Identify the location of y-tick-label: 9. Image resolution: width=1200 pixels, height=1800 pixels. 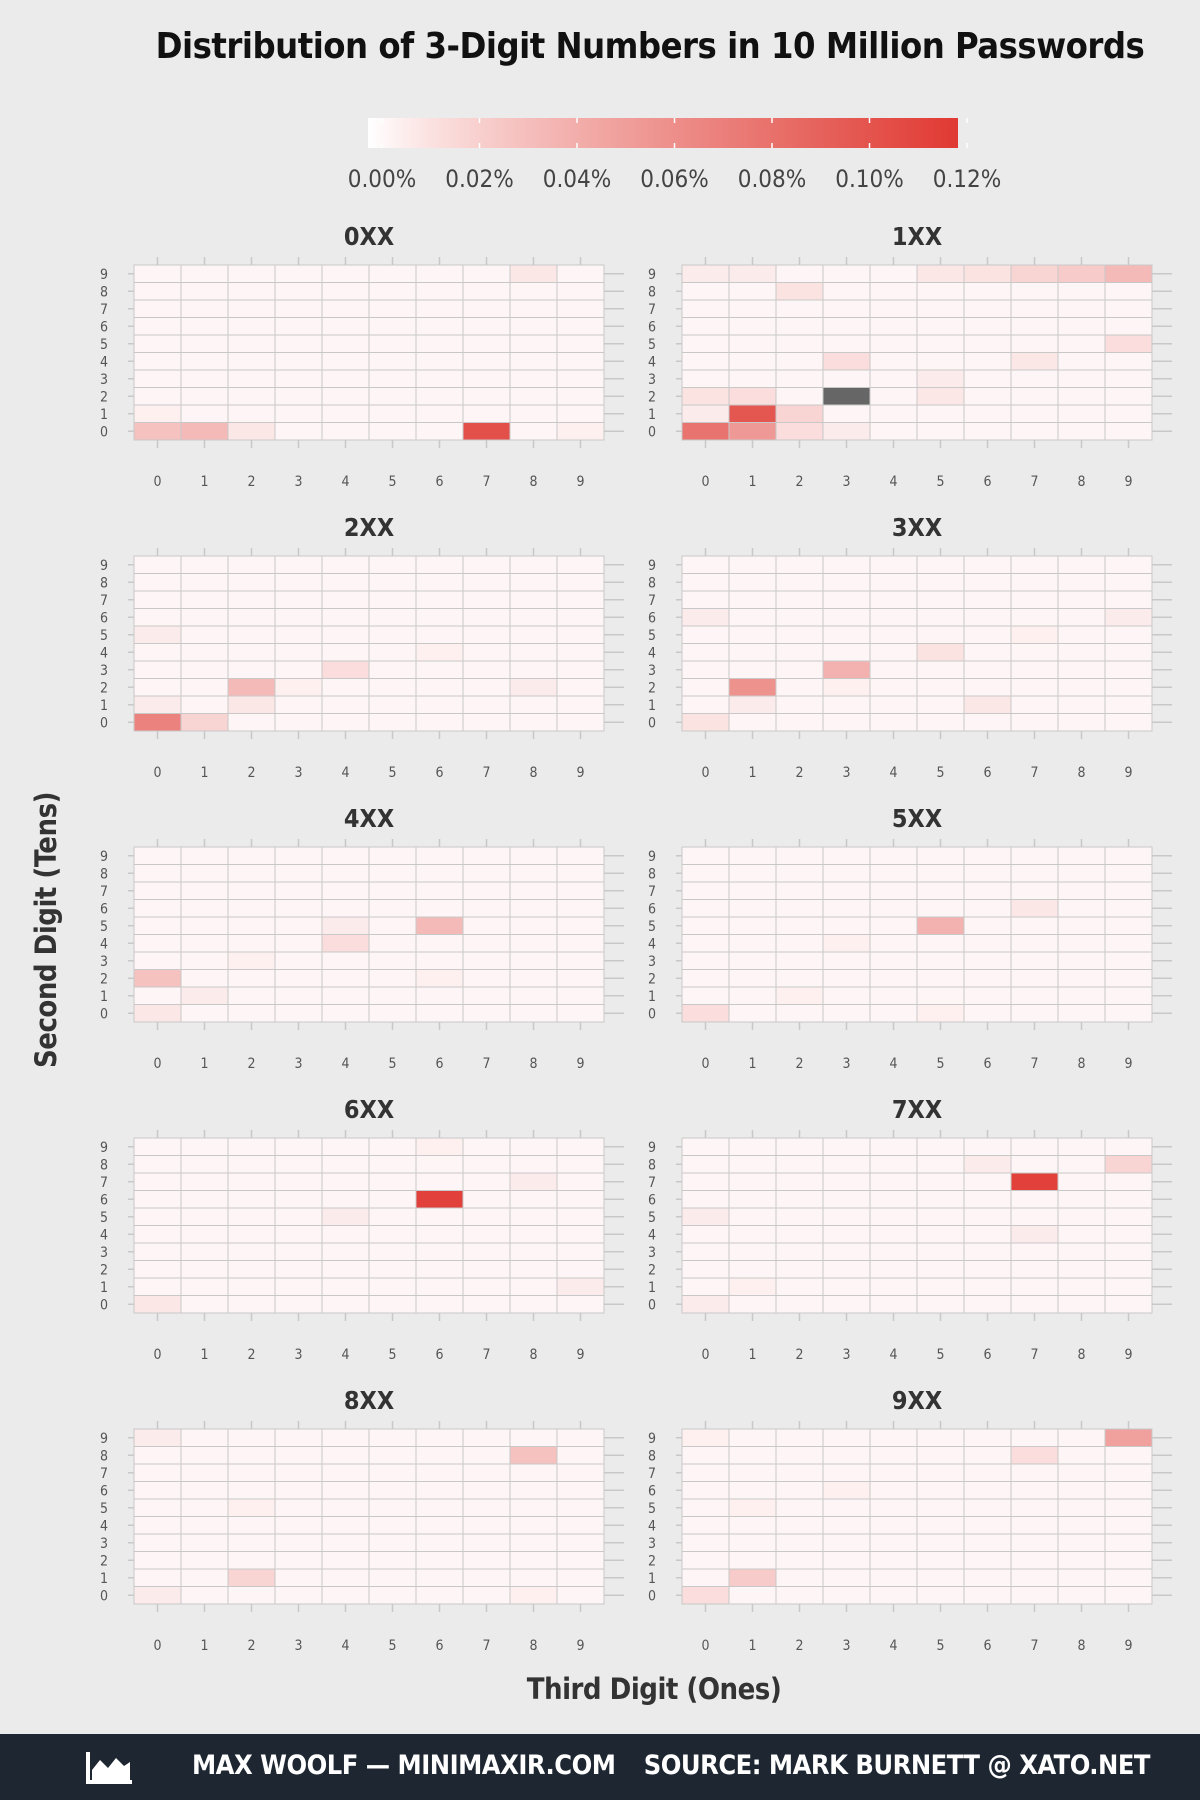
(104, 857).